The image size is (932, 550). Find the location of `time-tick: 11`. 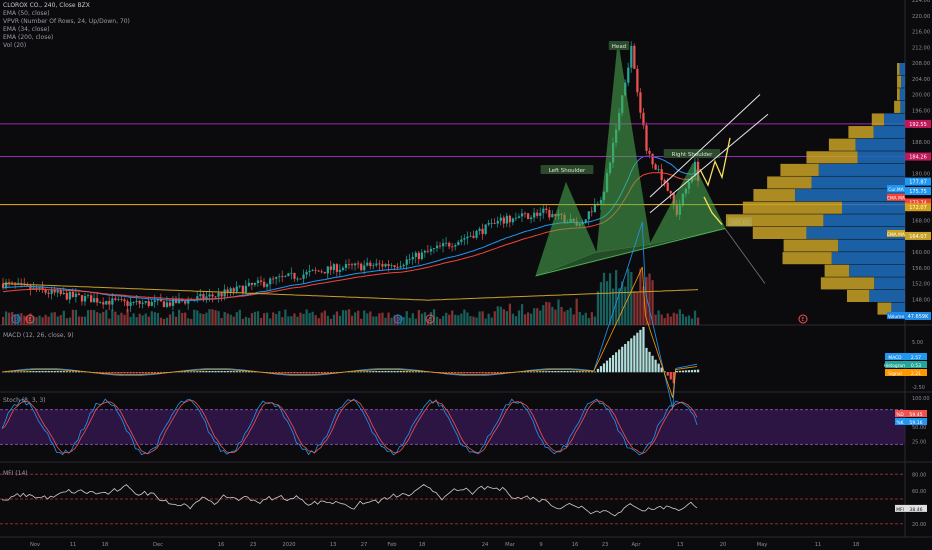

time-tick: 11 is located at coordinates (818, 545).